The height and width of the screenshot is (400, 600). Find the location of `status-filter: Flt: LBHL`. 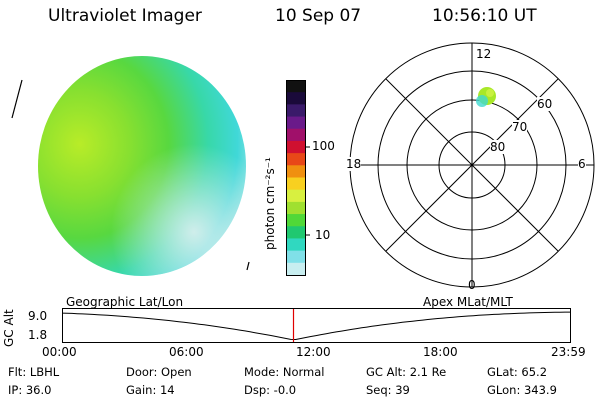

status-filter: Flt: LBHL is located at coordinates (34, 372).